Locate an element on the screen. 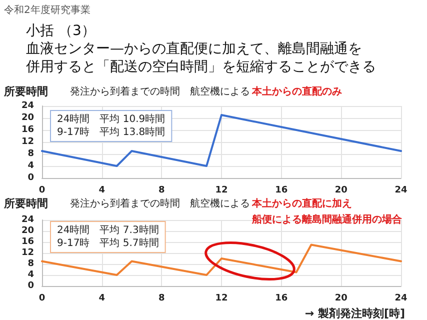  text: 併用すると「配送の空白時間」を短縮することができる is located at coordinates (201, 67).